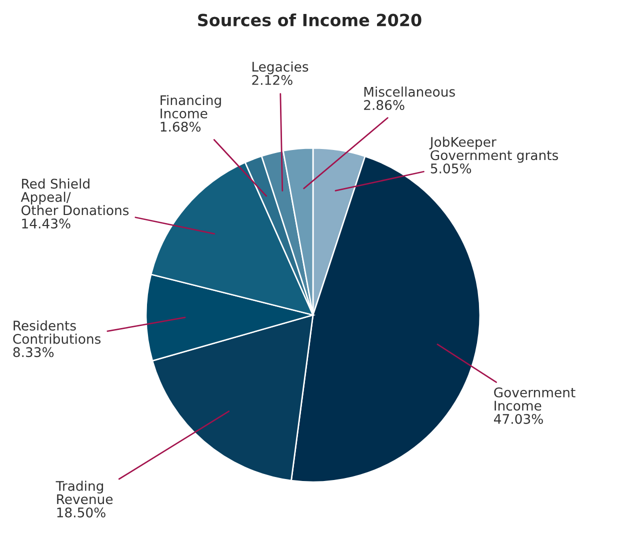 This screenshot has width=619, height=538. What do you see at coordinates (84, 492) in the screenshot?
I see `slice-label: Trading Revenue` at bounding box center [84, 492].